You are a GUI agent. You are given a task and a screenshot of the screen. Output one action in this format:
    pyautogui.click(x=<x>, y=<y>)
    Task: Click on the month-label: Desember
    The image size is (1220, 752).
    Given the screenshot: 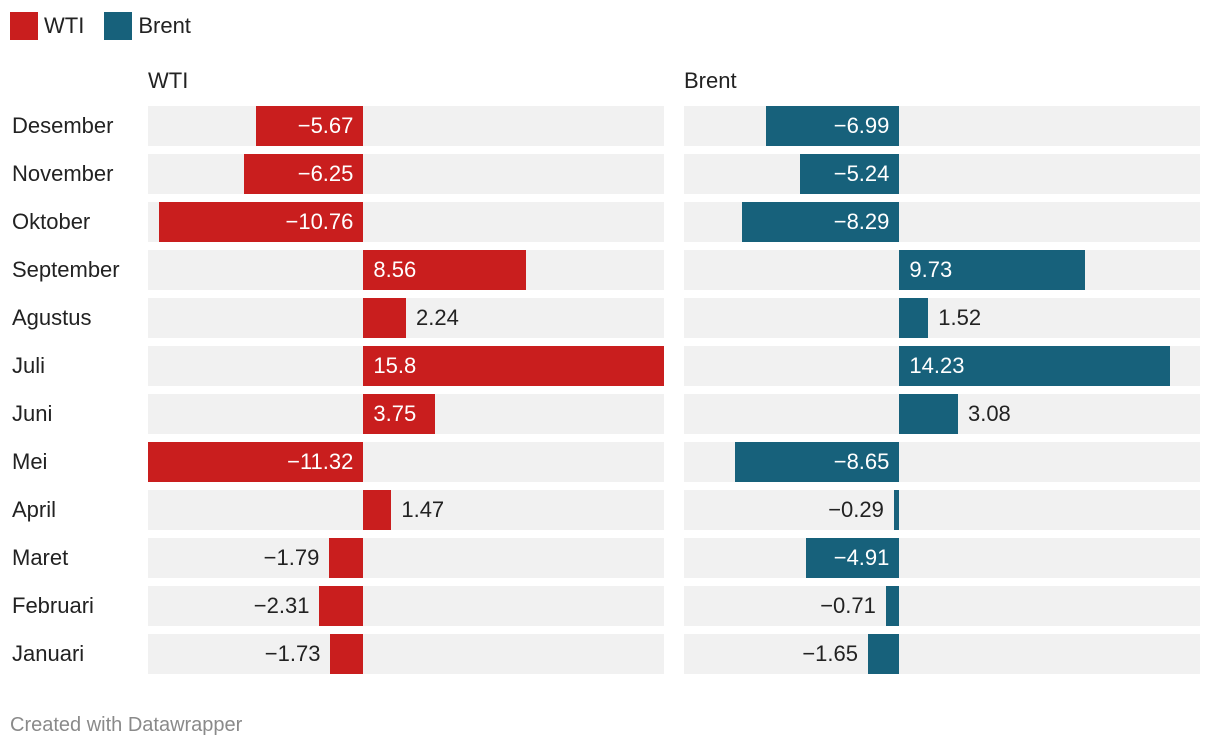 What is the action you would take?
    pyautogui.click(x=63, y=125)
    